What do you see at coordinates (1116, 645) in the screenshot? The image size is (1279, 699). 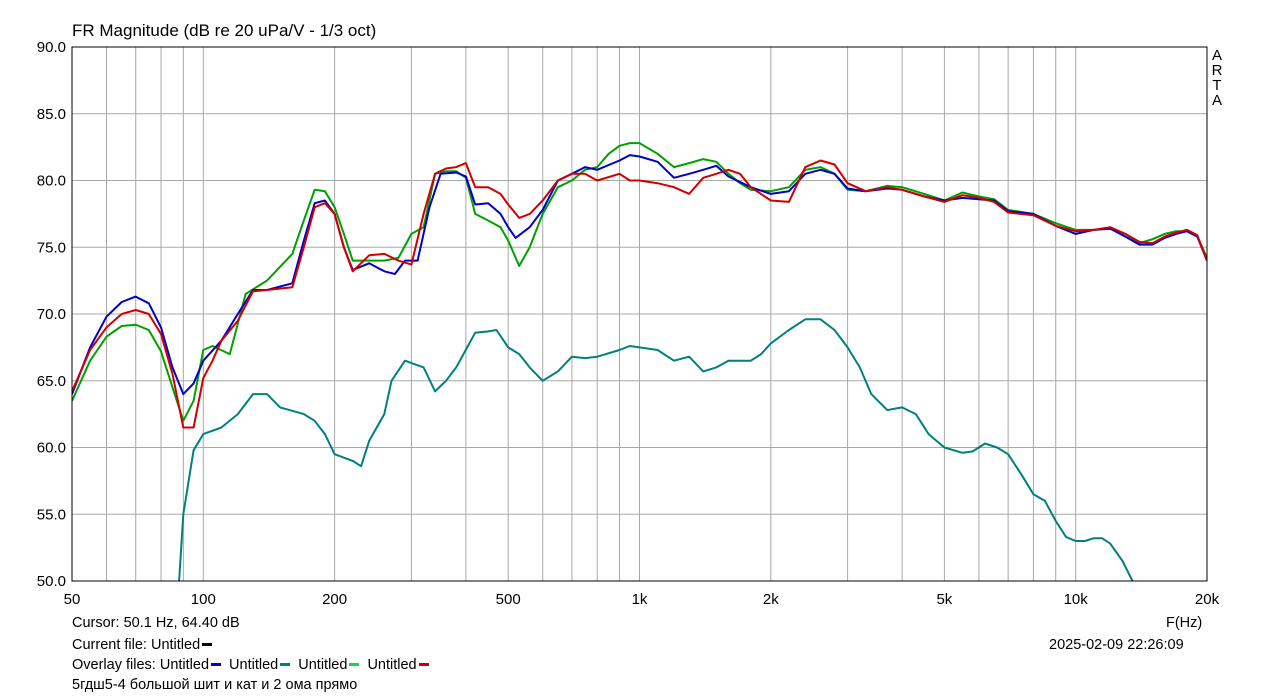 I see `timestamp: 2025-02-09 22:26:09` at bounding box center [1116, 645].